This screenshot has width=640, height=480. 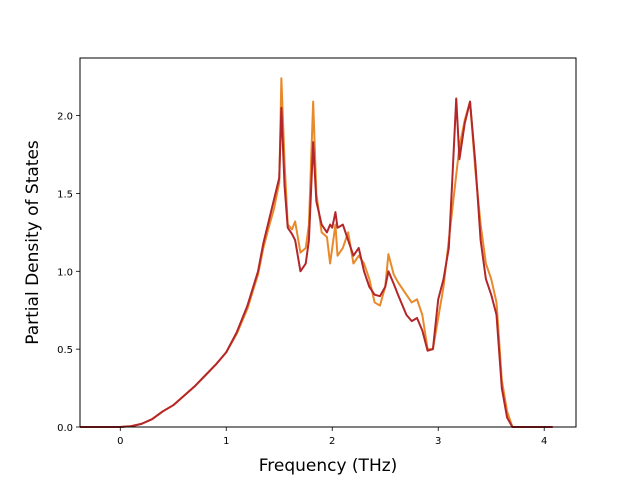 I want to click on y-tick-label: 0.0, so click(x=65, y=428).